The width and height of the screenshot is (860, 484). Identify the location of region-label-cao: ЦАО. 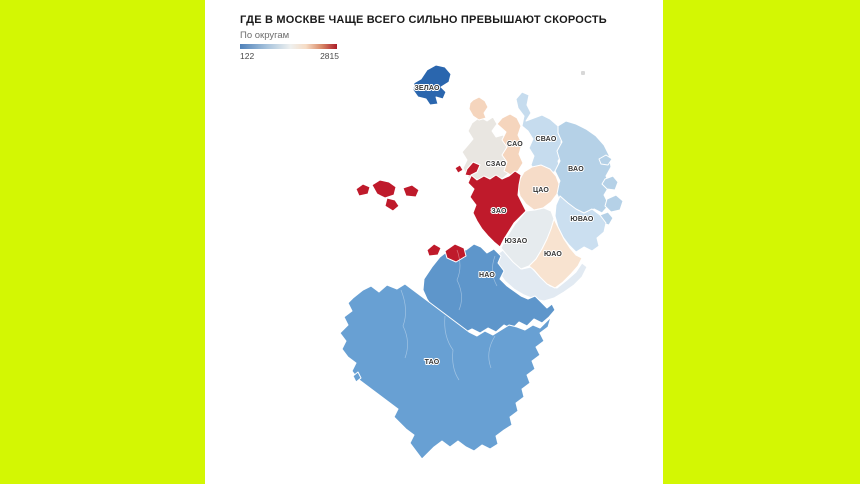
(541, 190).